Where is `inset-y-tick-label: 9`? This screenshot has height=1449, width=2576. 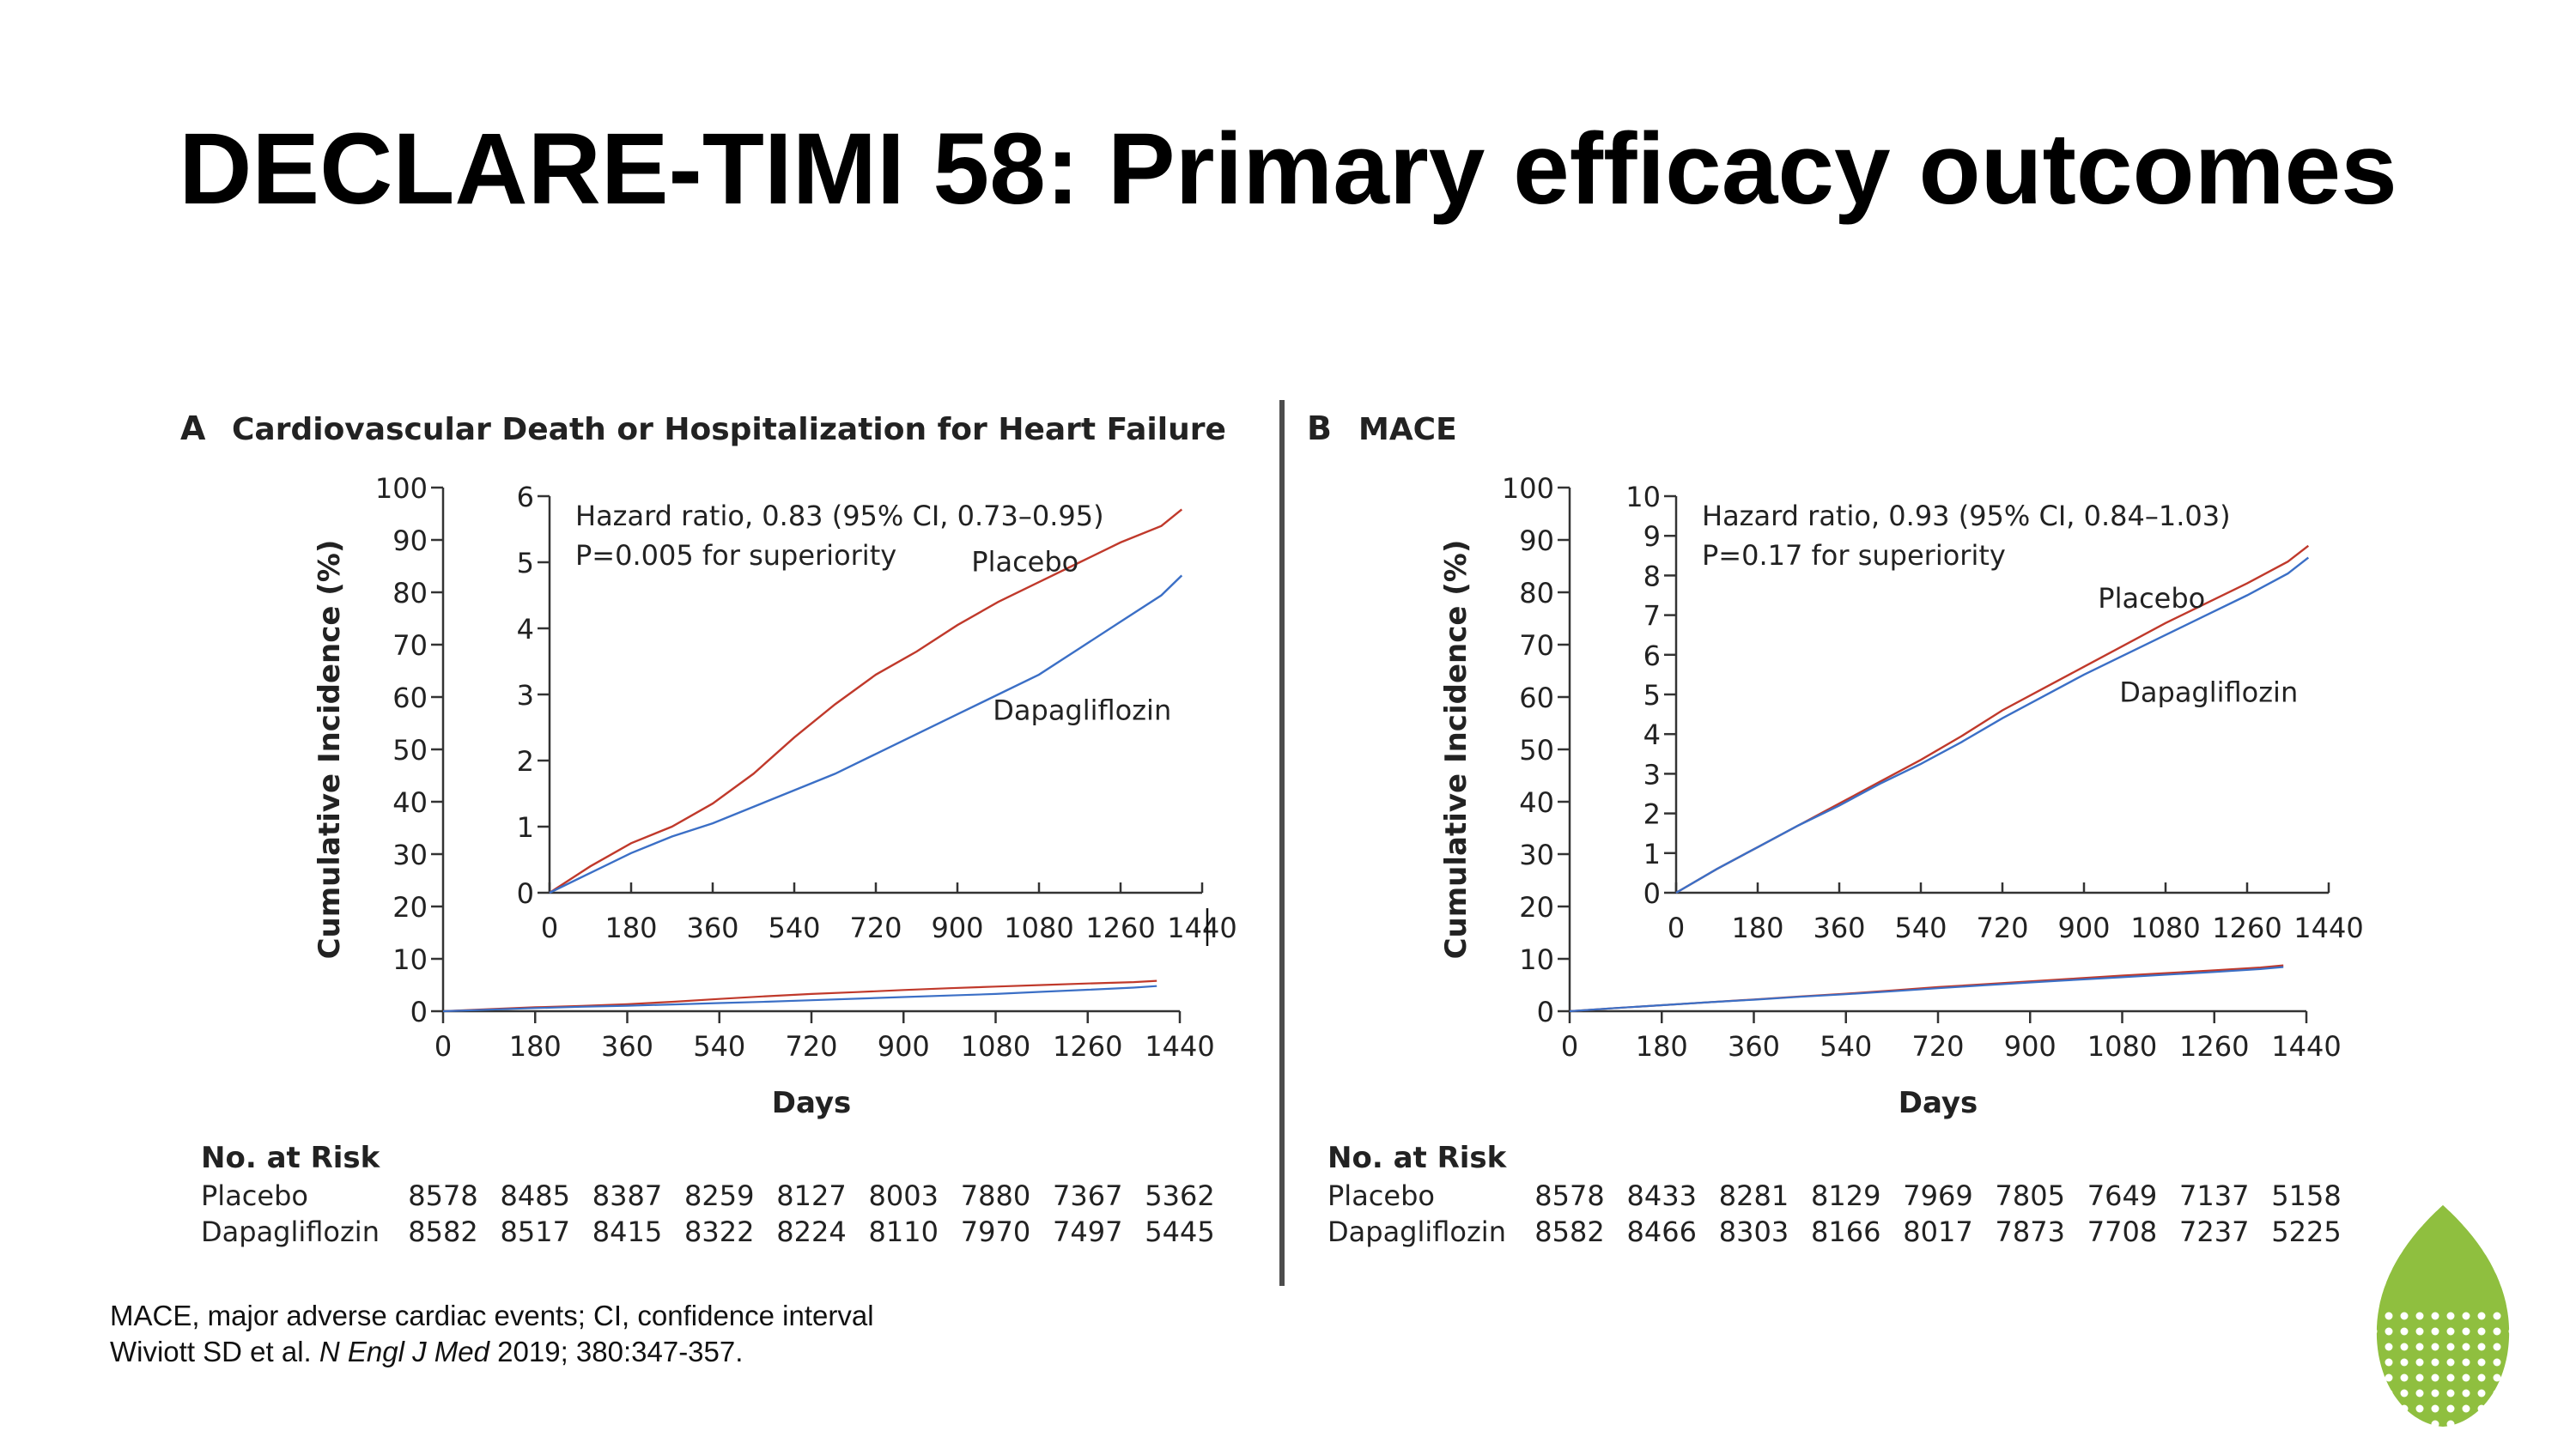
inset-y-tick-label: 9 is located at coordinates (1652, 536).